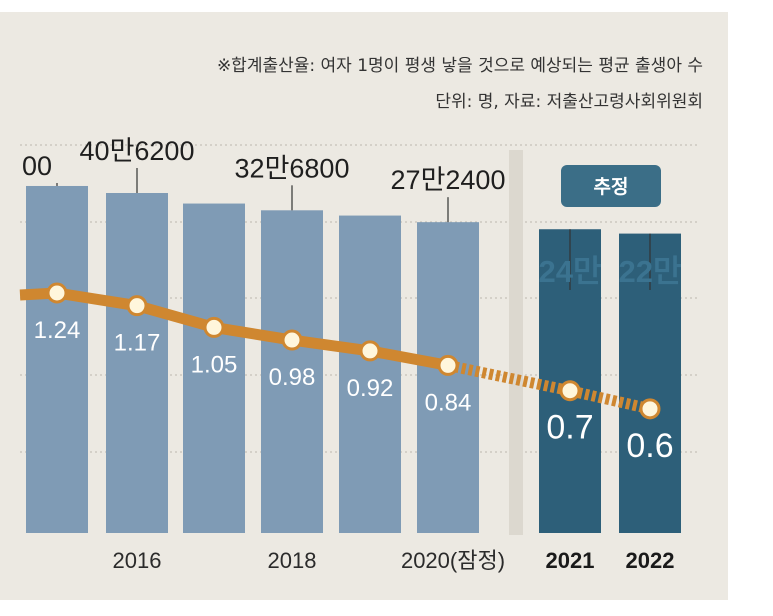 The height and width of the screenshot is (616, 773). What do you see at coordinates (292, 560) in the screenshot?
I see `x-axis-tick-label: 2018` at bounding box center [292, 560].